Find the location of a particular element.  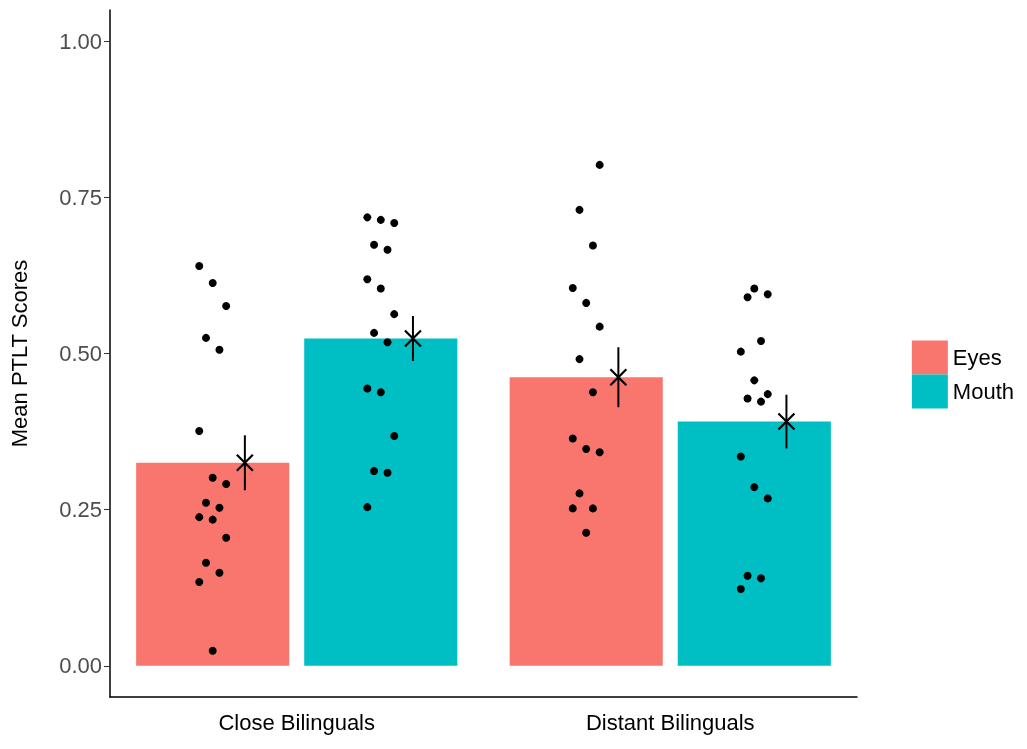

y-tick-label: 1.00 is located at coordinates (80, 41).